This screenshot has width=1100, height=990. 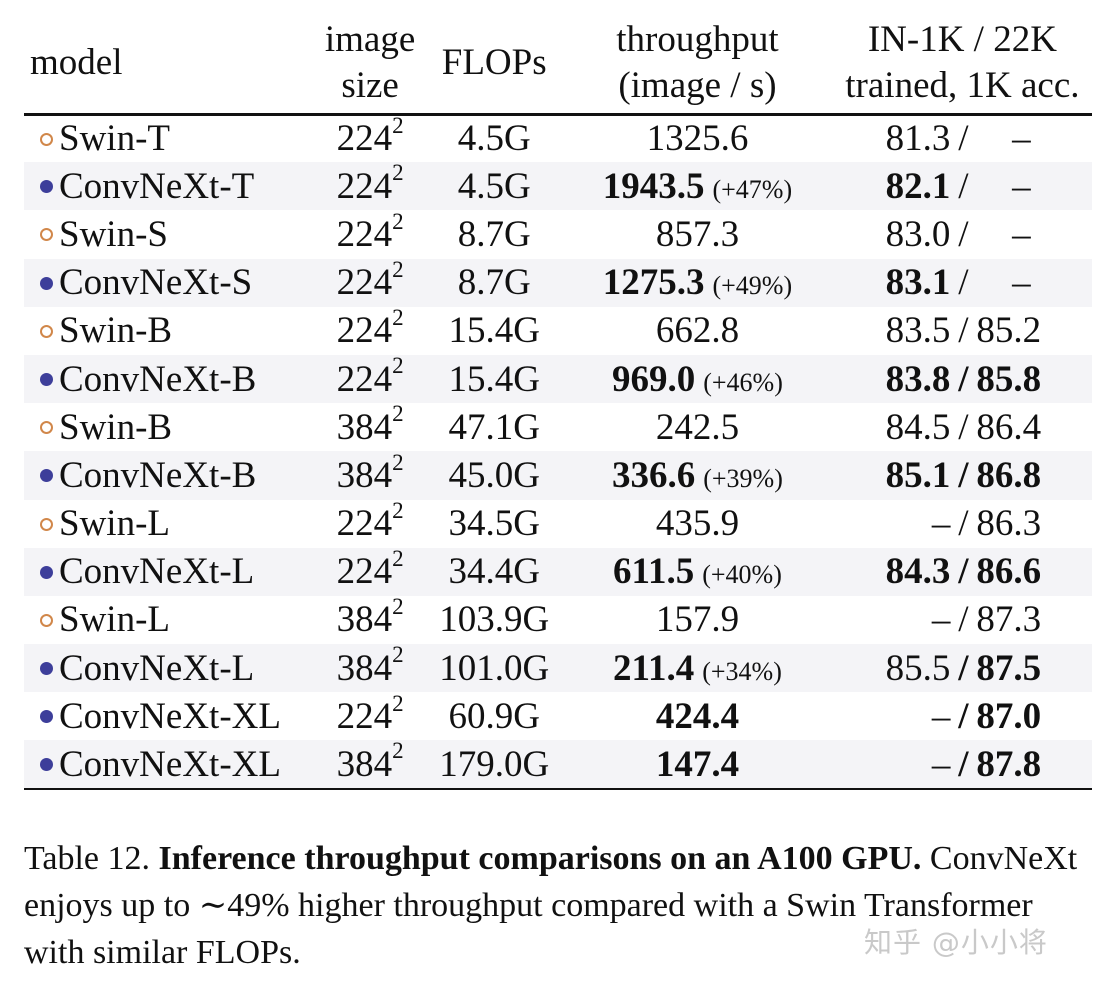 I want to click on header-model: model, so click(x=169, y=65).